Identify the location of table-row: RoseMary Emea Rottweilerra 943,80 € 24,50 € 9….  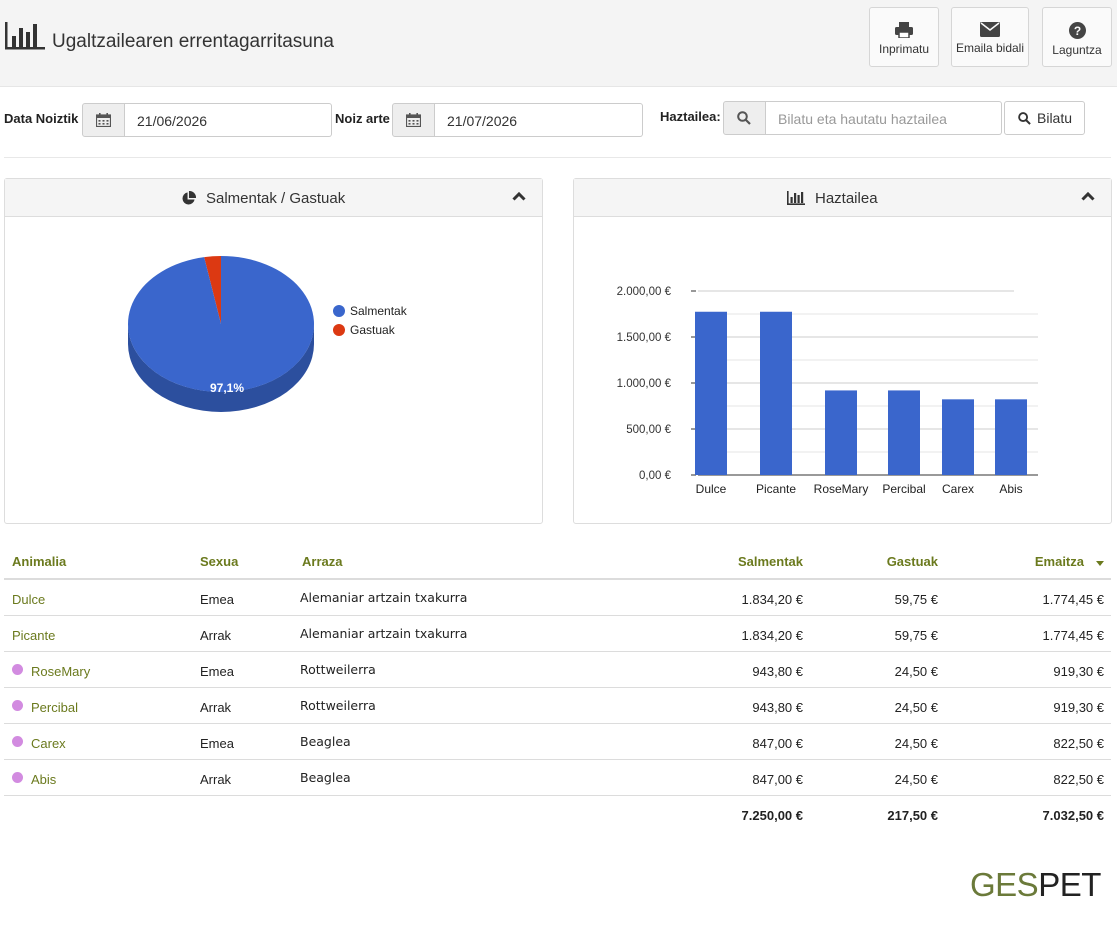
(557, 670).